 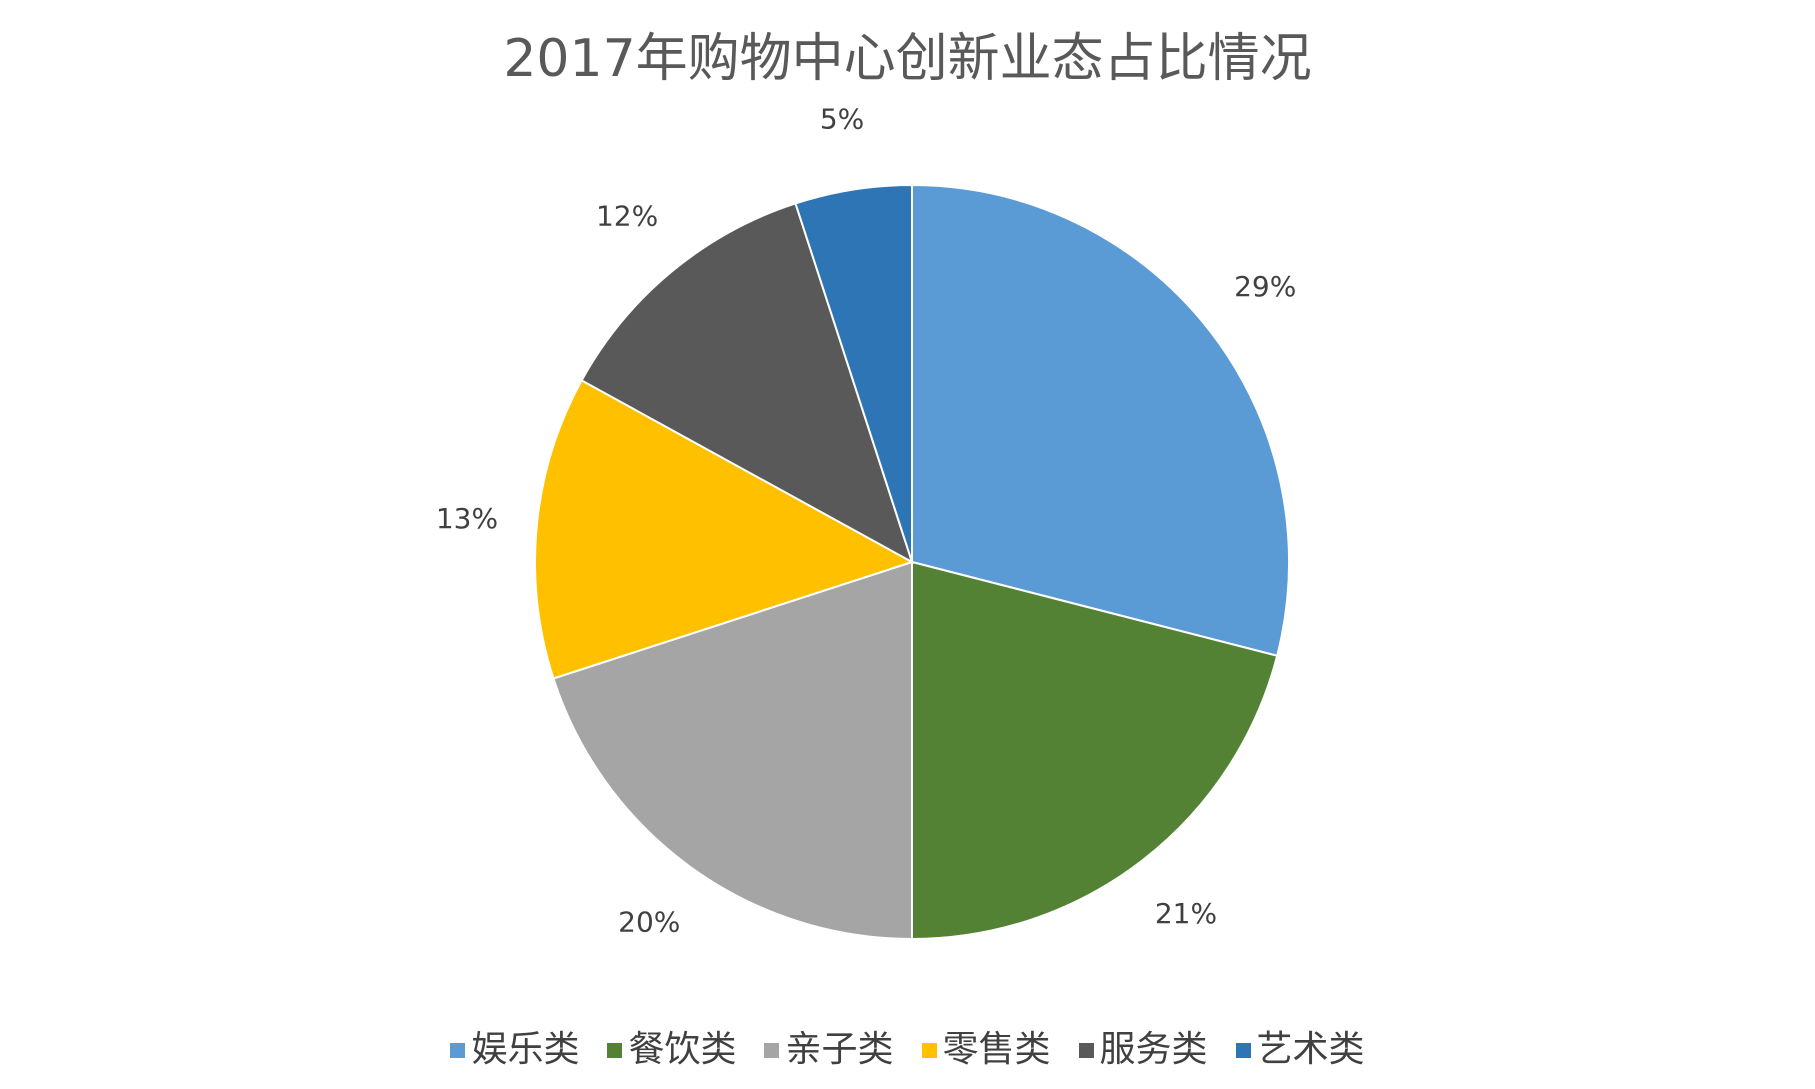 What do you see at coordinates (839, 1049) in the screenshot?
I see `legend-label: 亲子类` at bounding box center [839, 1049].